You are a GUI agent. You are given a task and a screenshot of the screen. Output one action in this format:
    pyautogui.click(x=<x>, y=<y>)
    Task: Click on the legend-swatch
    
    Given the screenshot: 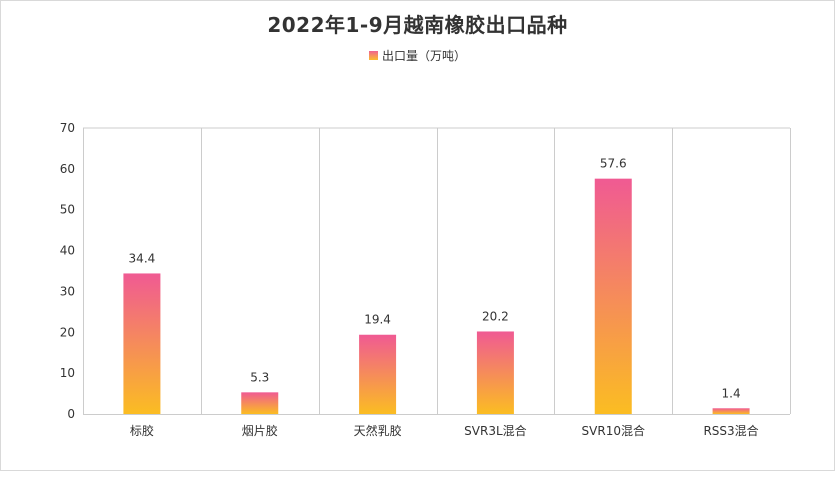 What is the action you would take?
    pyautogui.click(x=373, y=55)
    